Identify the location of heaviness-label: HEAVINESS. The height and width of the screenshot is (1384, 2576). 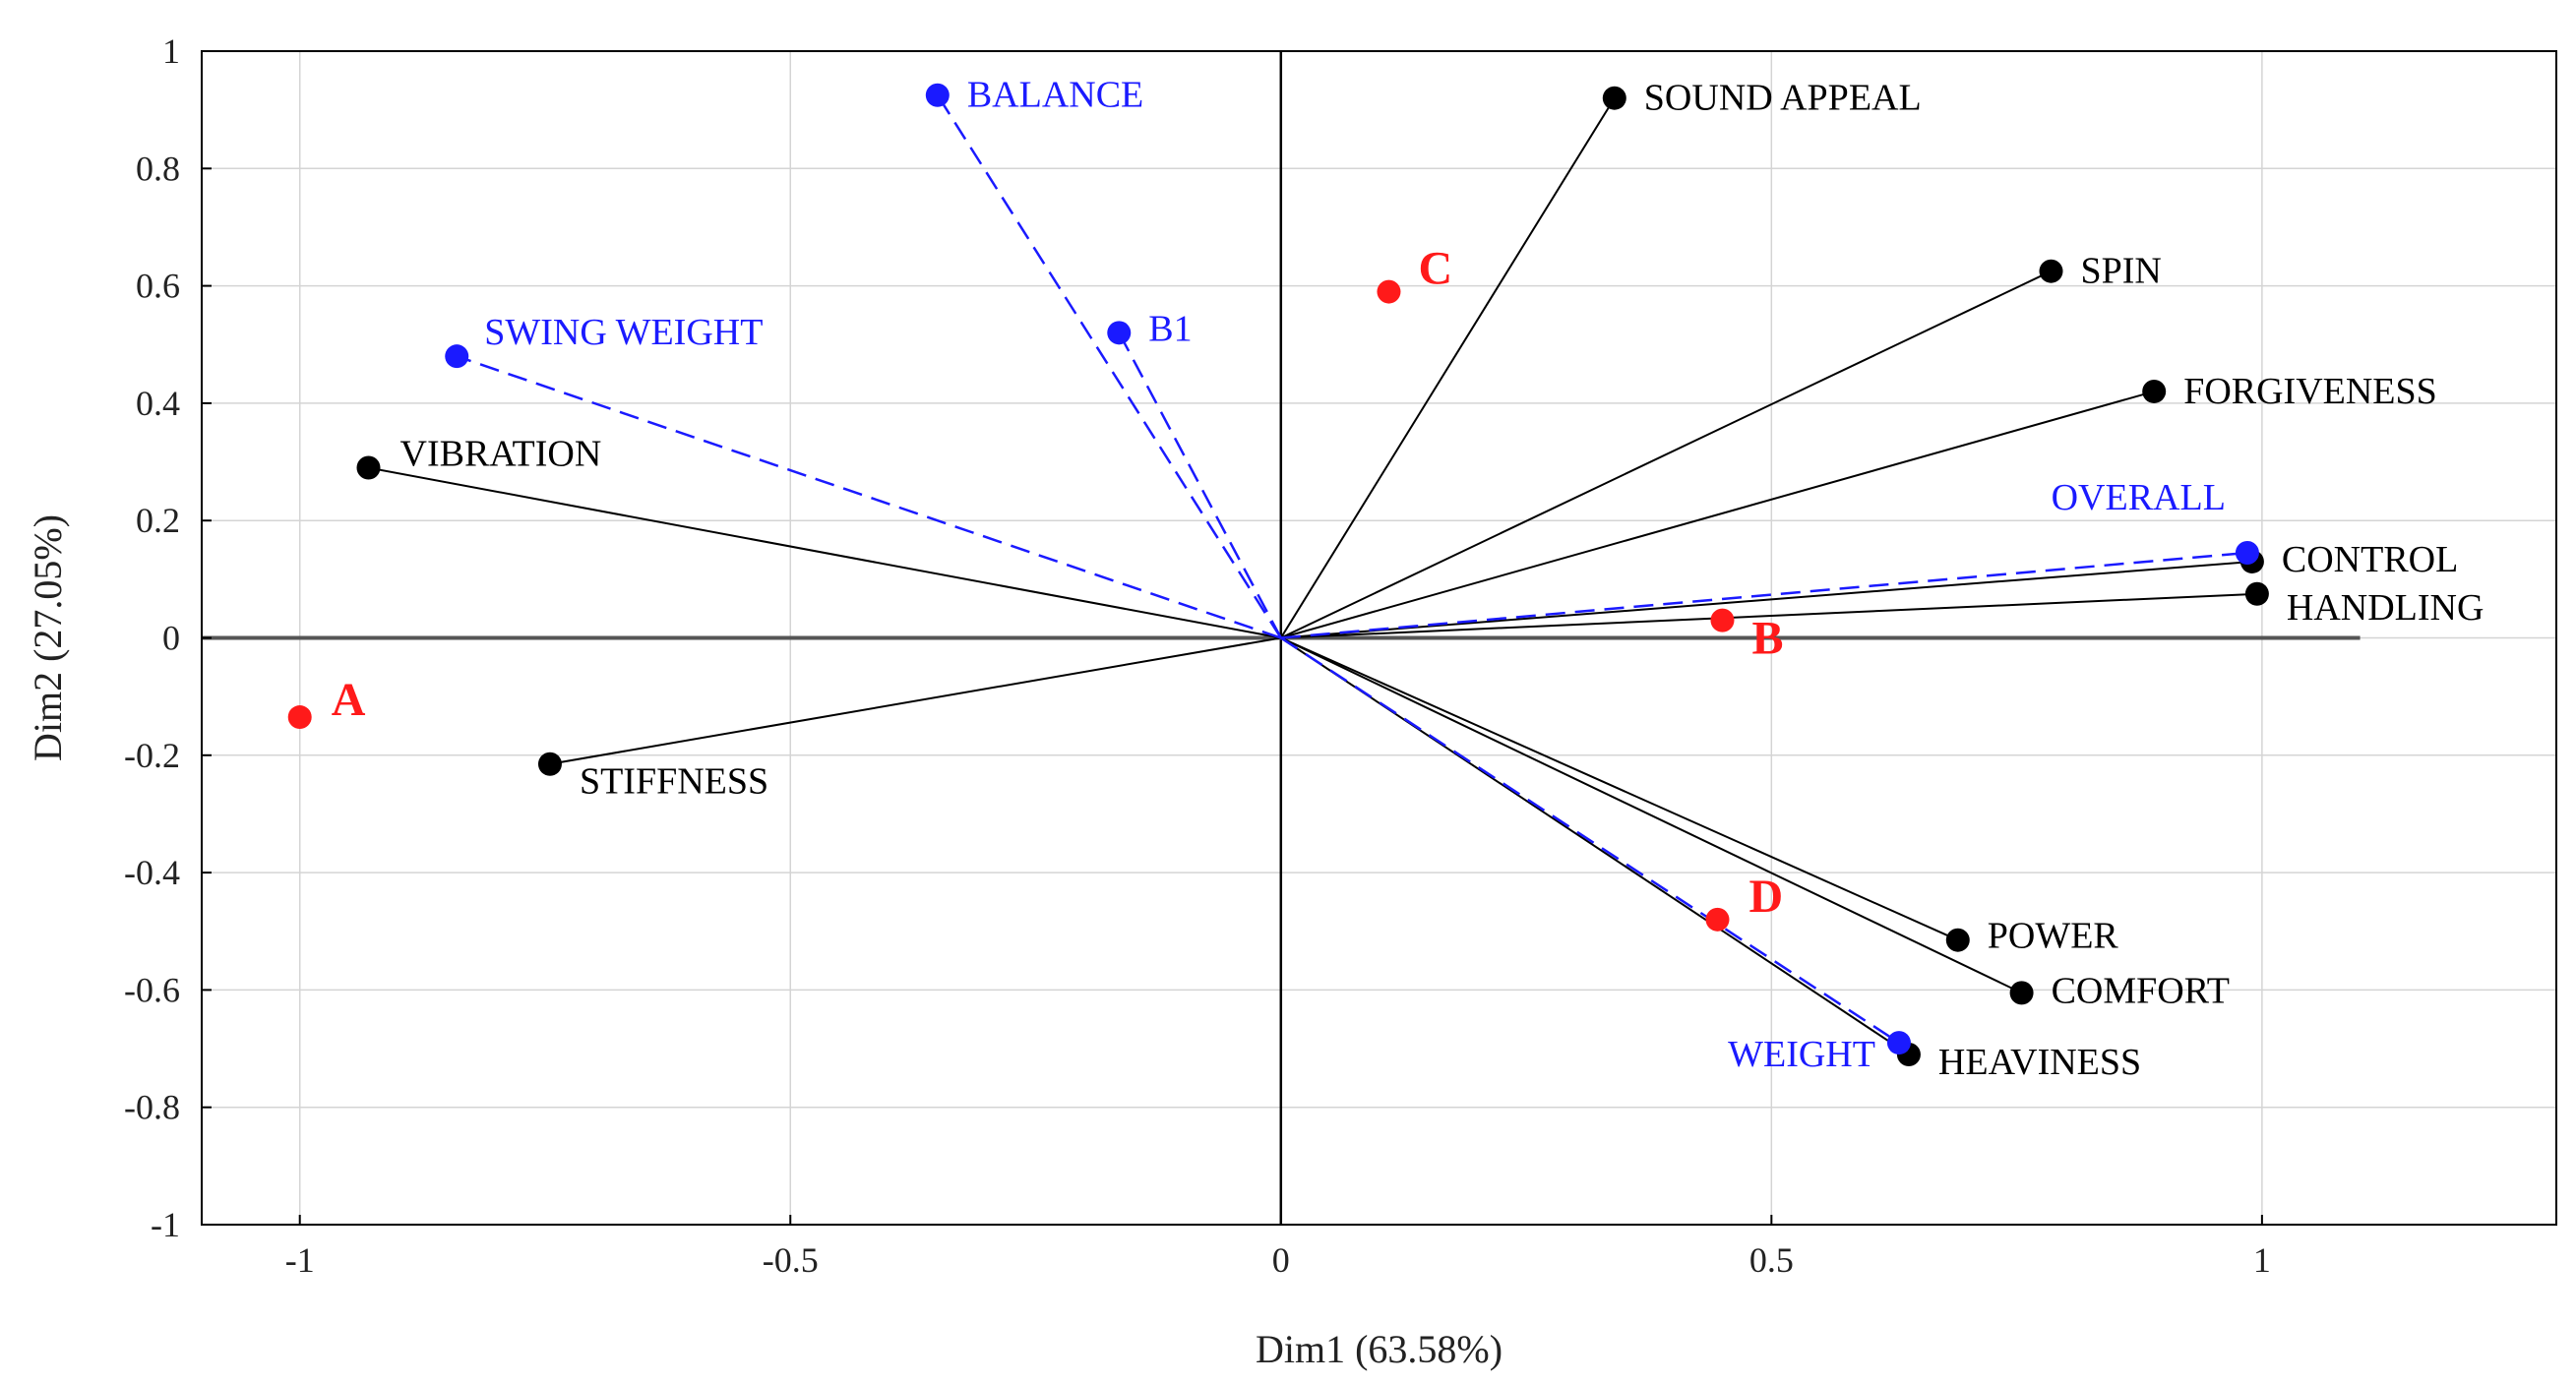
(2040, 1062).